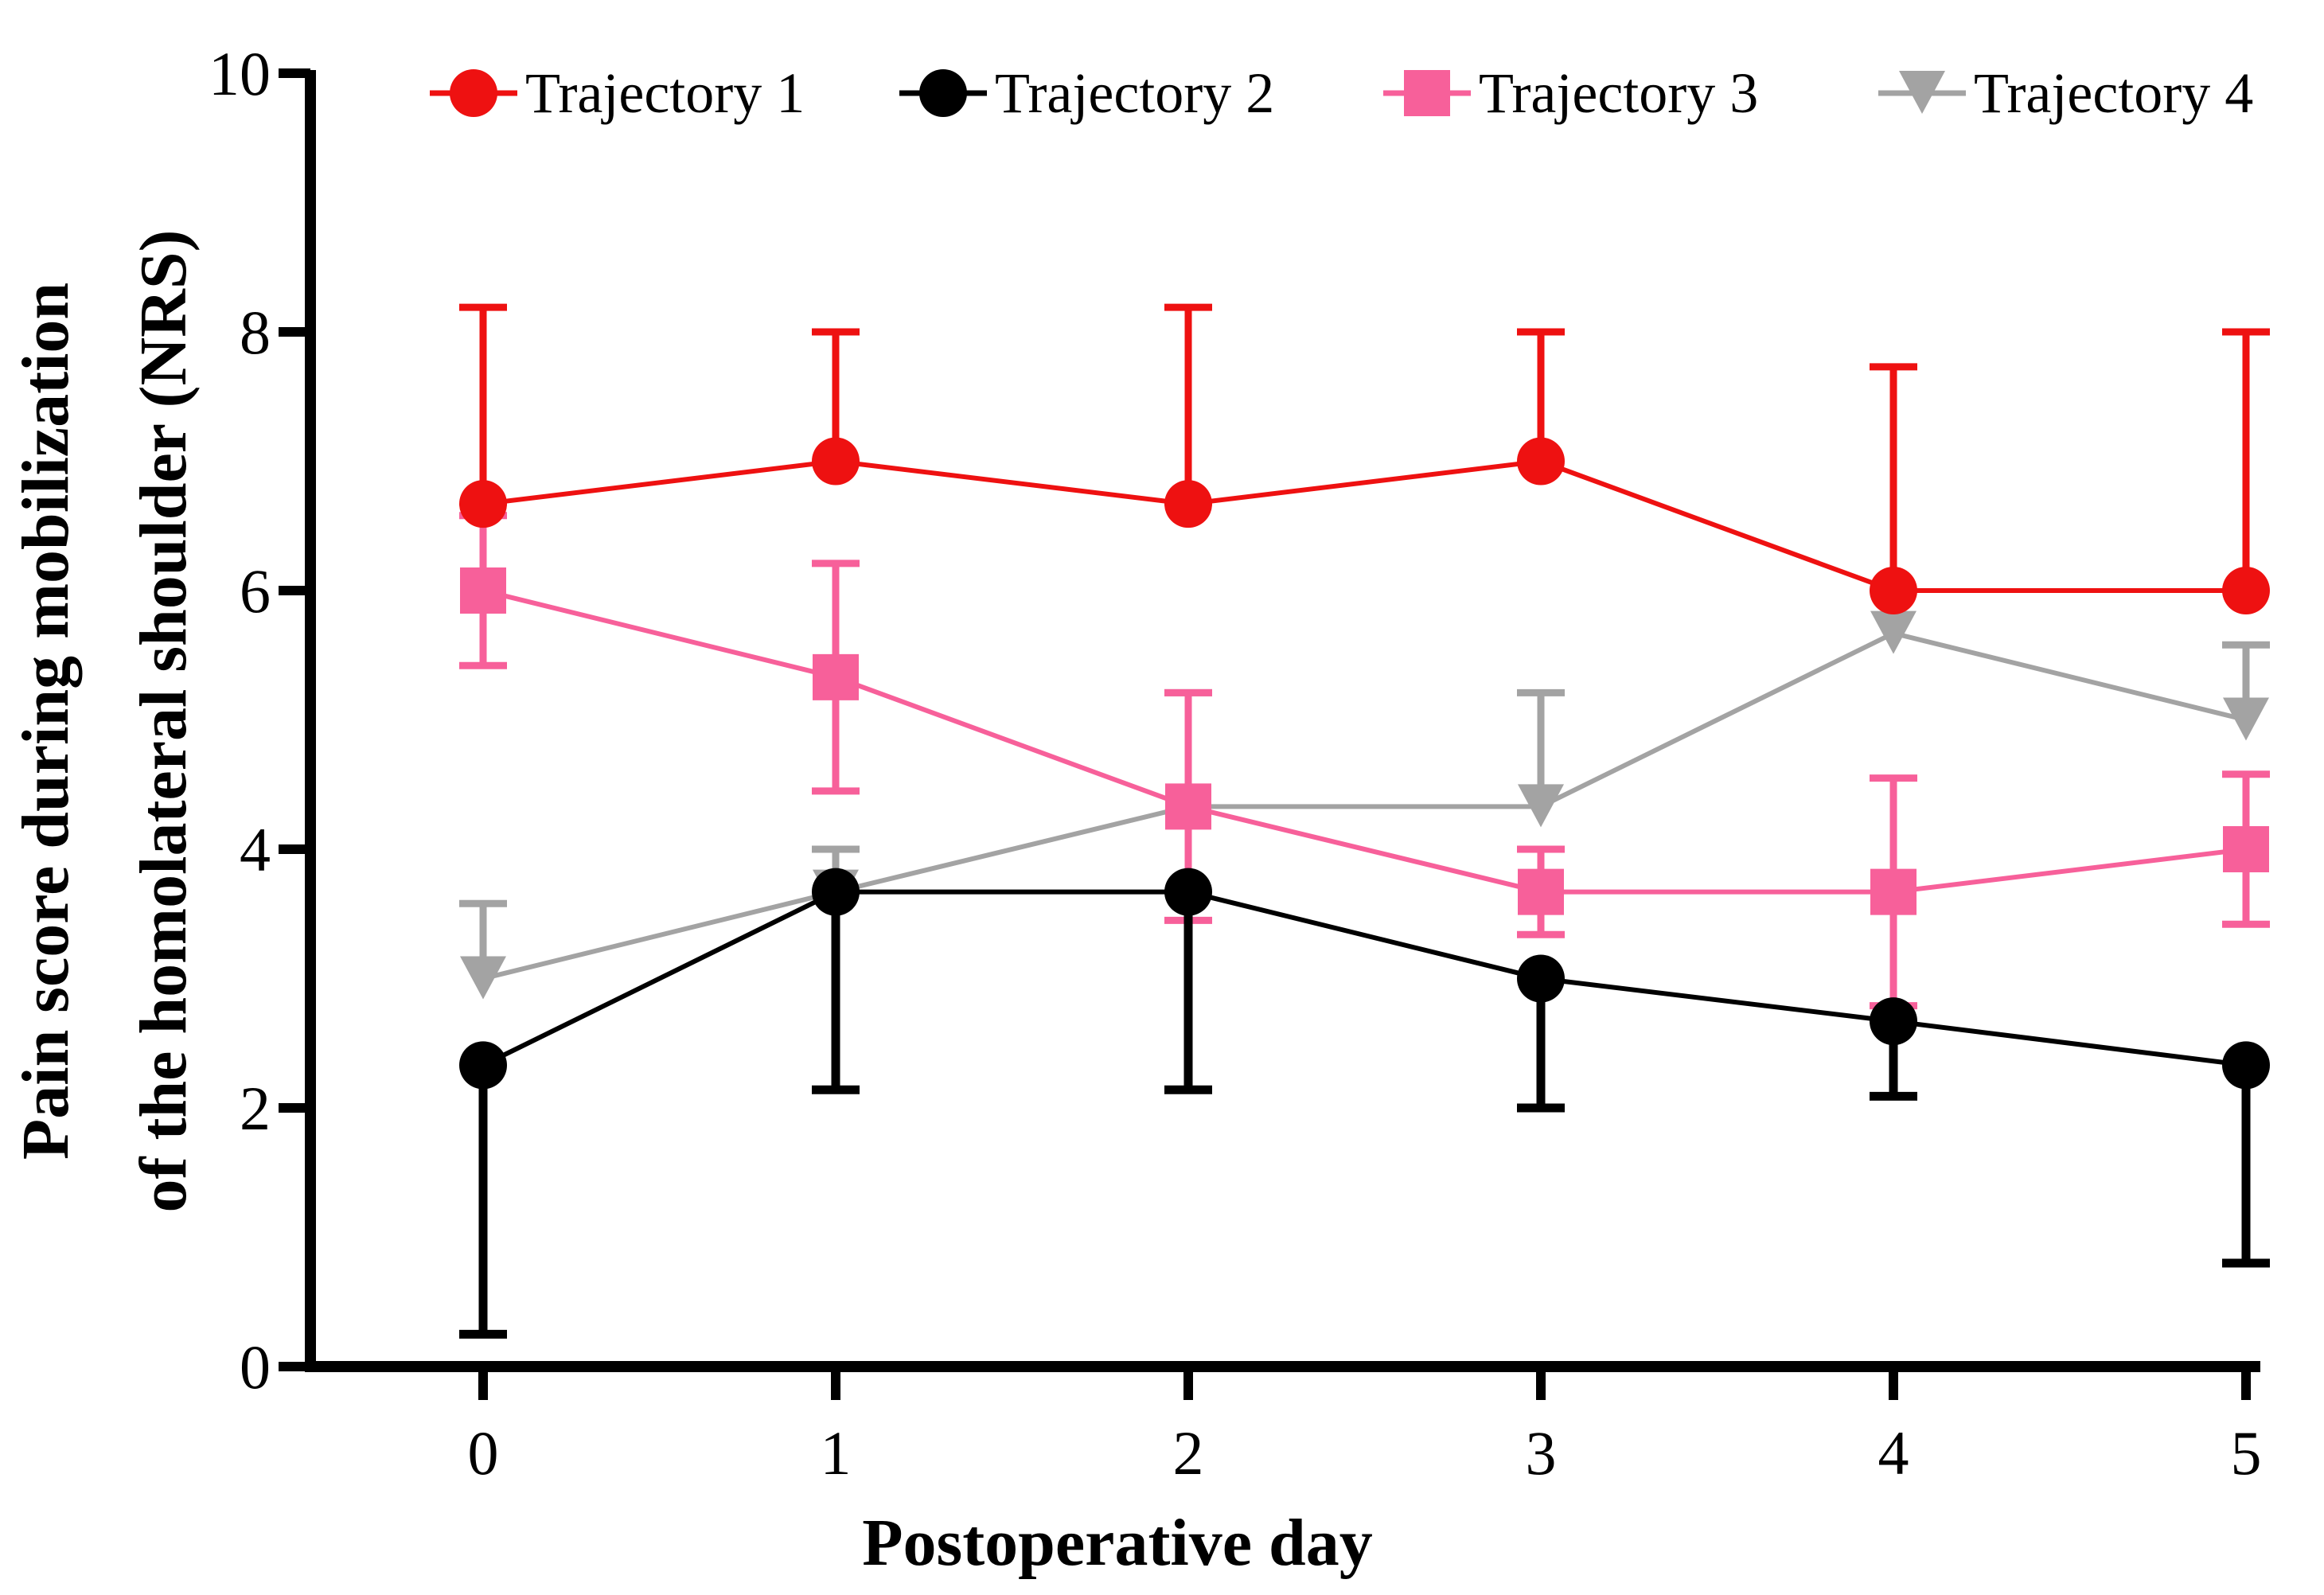 This screenshot has width=2324, height=1595. I want to click on y-tick-label: 2, so click(255, 1108).